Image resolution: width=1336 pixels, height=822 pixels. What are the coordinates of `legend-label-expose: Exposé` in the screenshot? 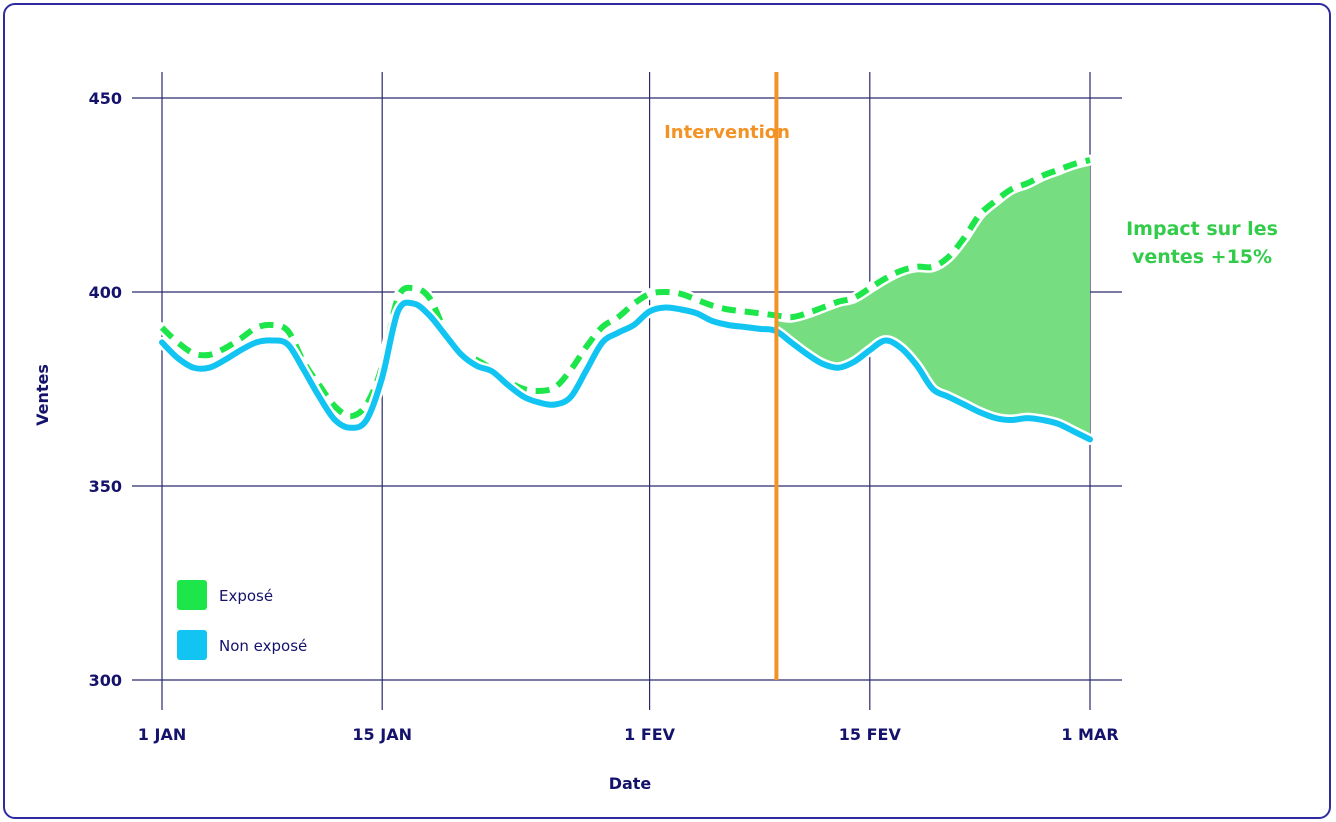 It's located at (246, 596).